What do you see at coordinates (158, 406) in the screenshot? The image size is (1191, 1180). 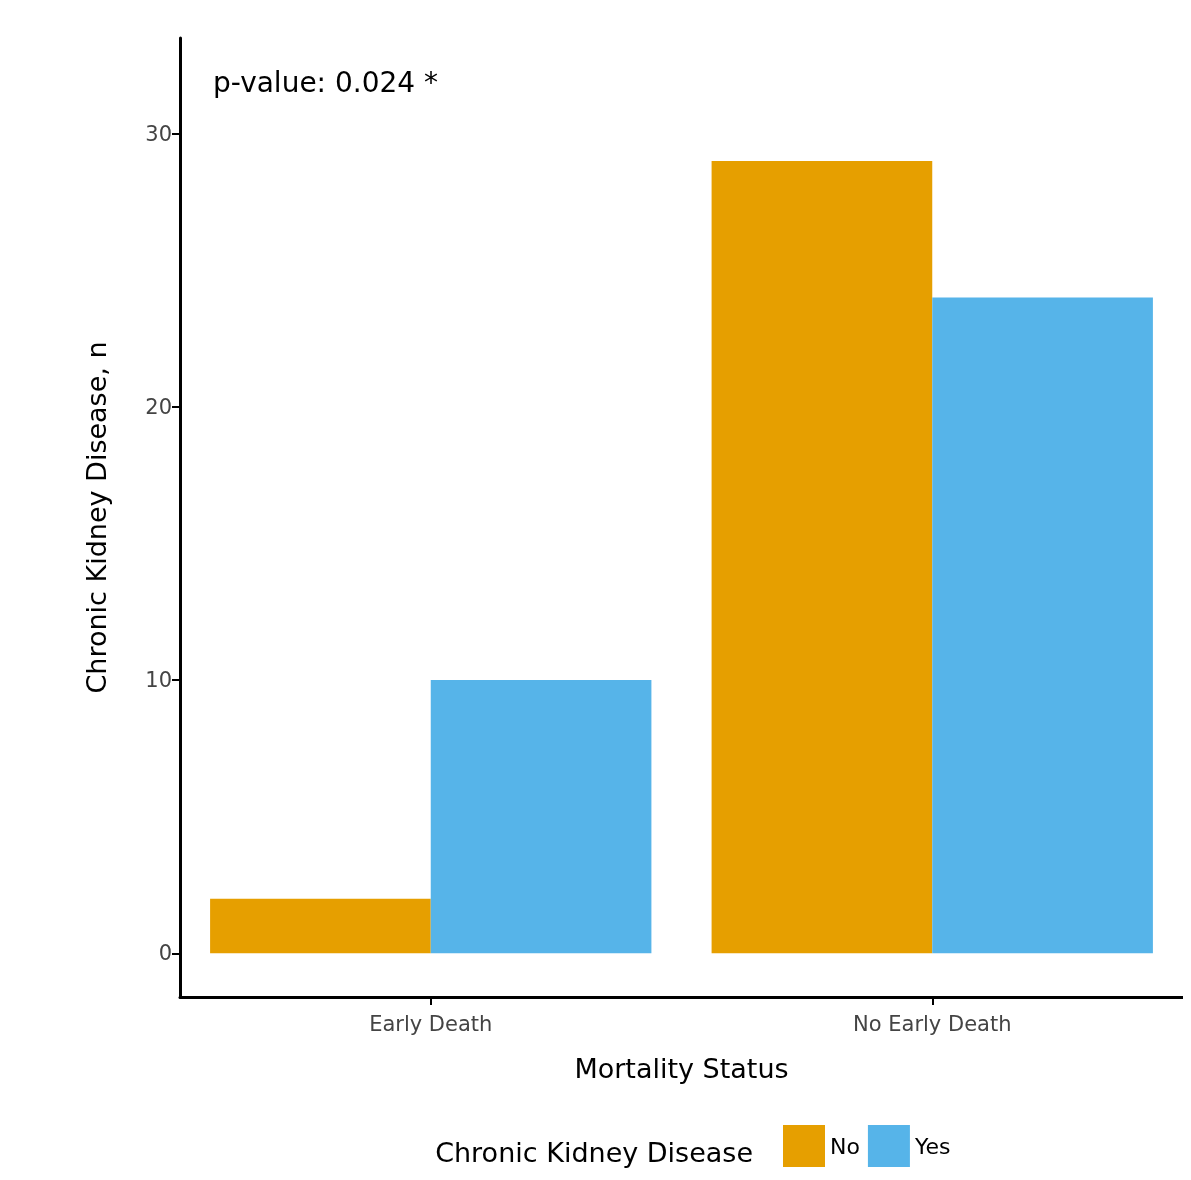 I see `y-tick-label: 20` at bounding box center [158, 406].